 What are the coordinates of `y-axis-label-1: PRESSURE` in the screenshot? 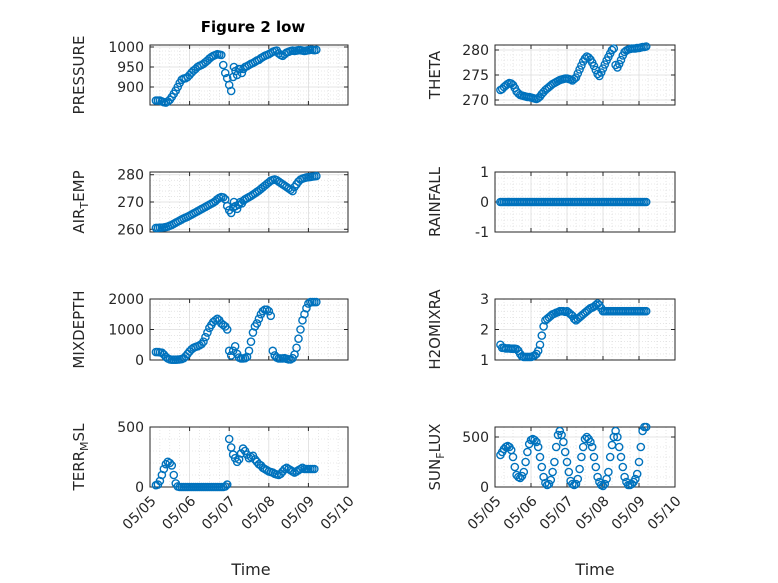 It's located at (79, 75).